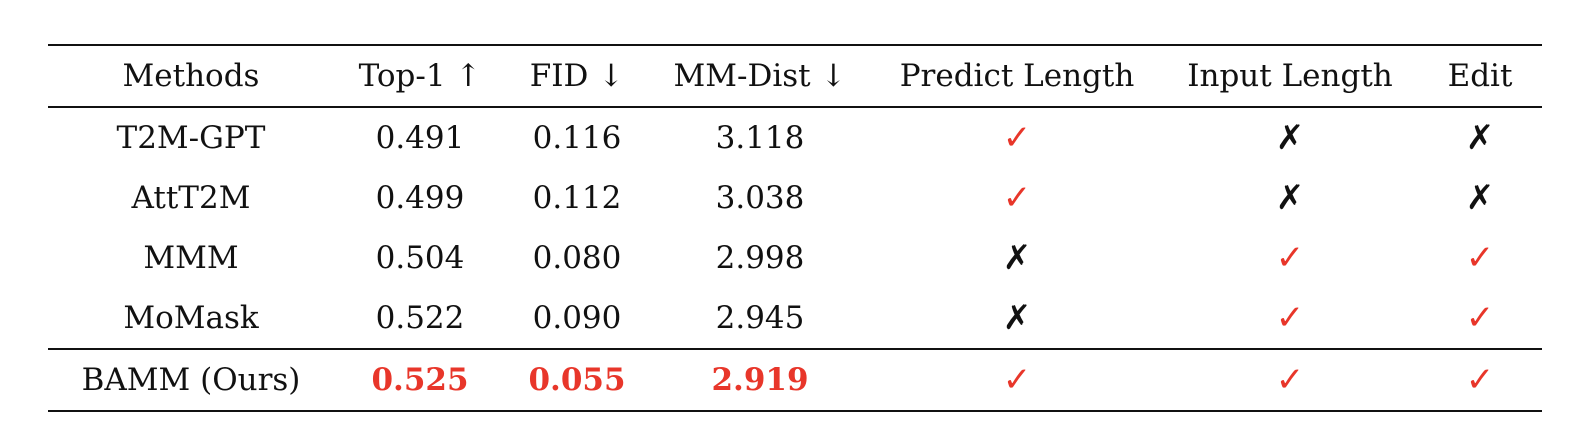 This screenshot has width=1571, height=435. Describe the element at coordinates (420, 318) in the screenshot. I see `top1-cell: 0.522` at that location.